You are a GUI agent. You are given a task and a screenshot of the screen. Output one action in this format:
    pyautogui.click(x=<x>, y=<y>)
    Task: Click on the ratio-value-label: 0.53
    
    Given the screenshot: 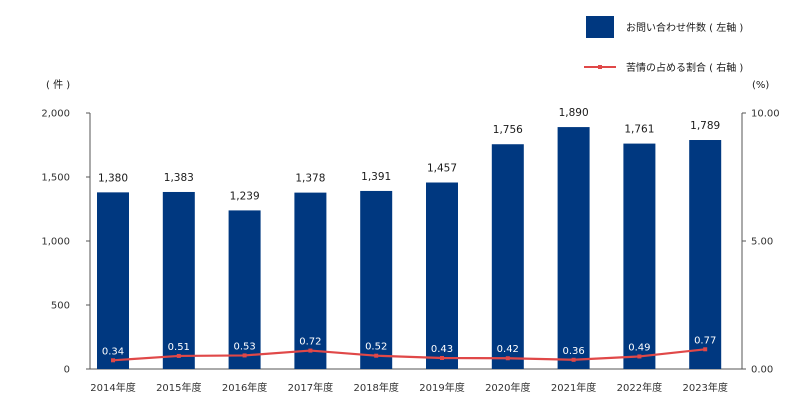 What is the action you would take?
    pyautogui.click(x=244, y=346)
    